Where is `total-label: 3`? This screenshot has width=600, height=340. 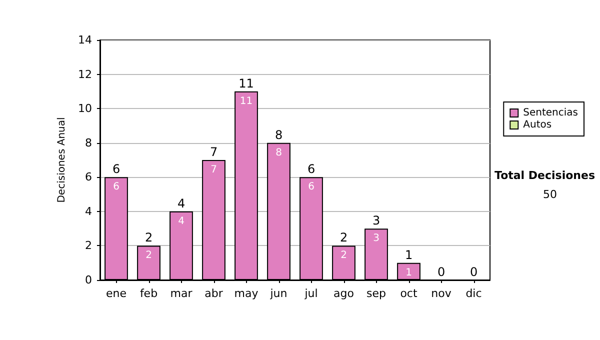 total-label: 3 is located at coordinates (376, 221).